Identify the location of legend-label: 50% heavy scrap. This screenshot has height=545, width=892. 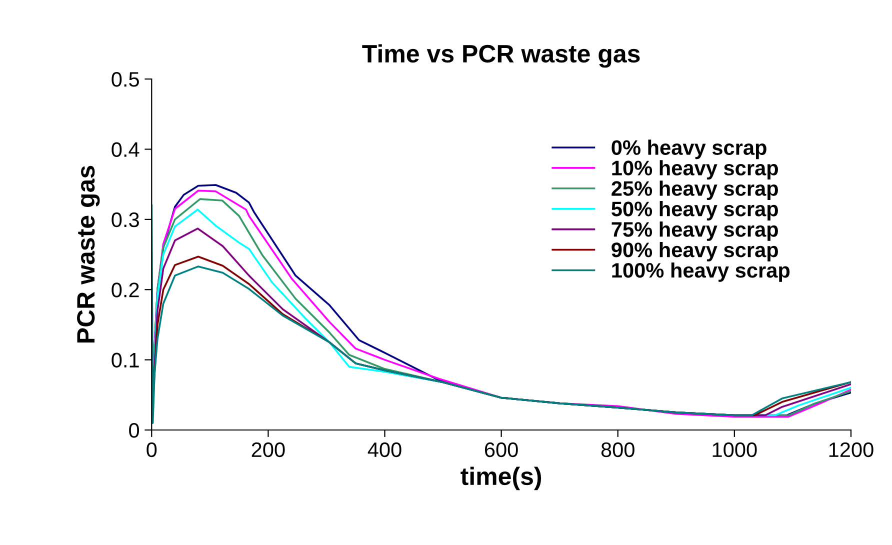
(695, 210).